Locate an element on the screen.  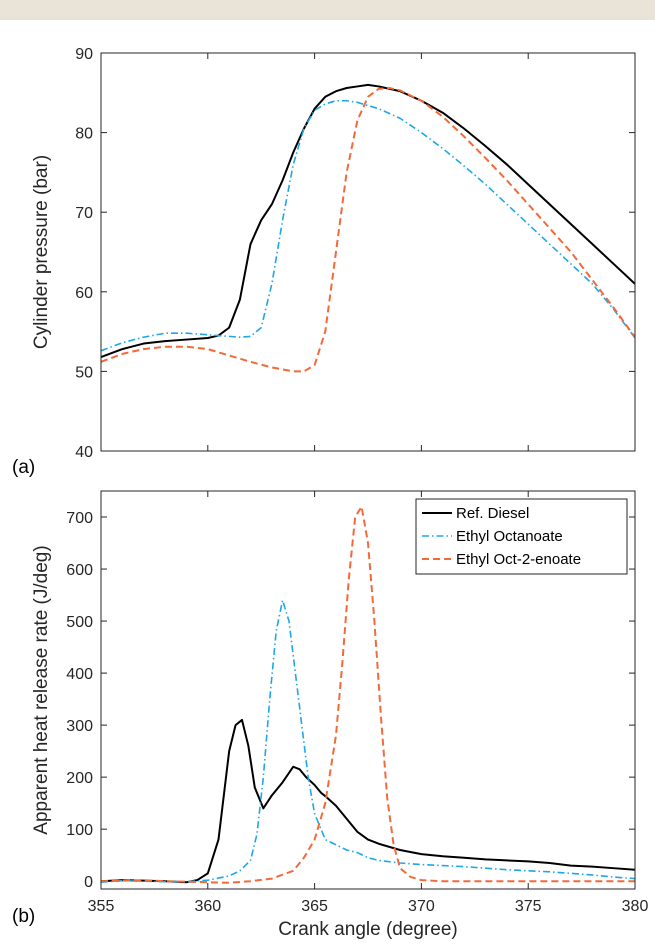
panel-label-a: (a) is located at coordinates (23, 467).